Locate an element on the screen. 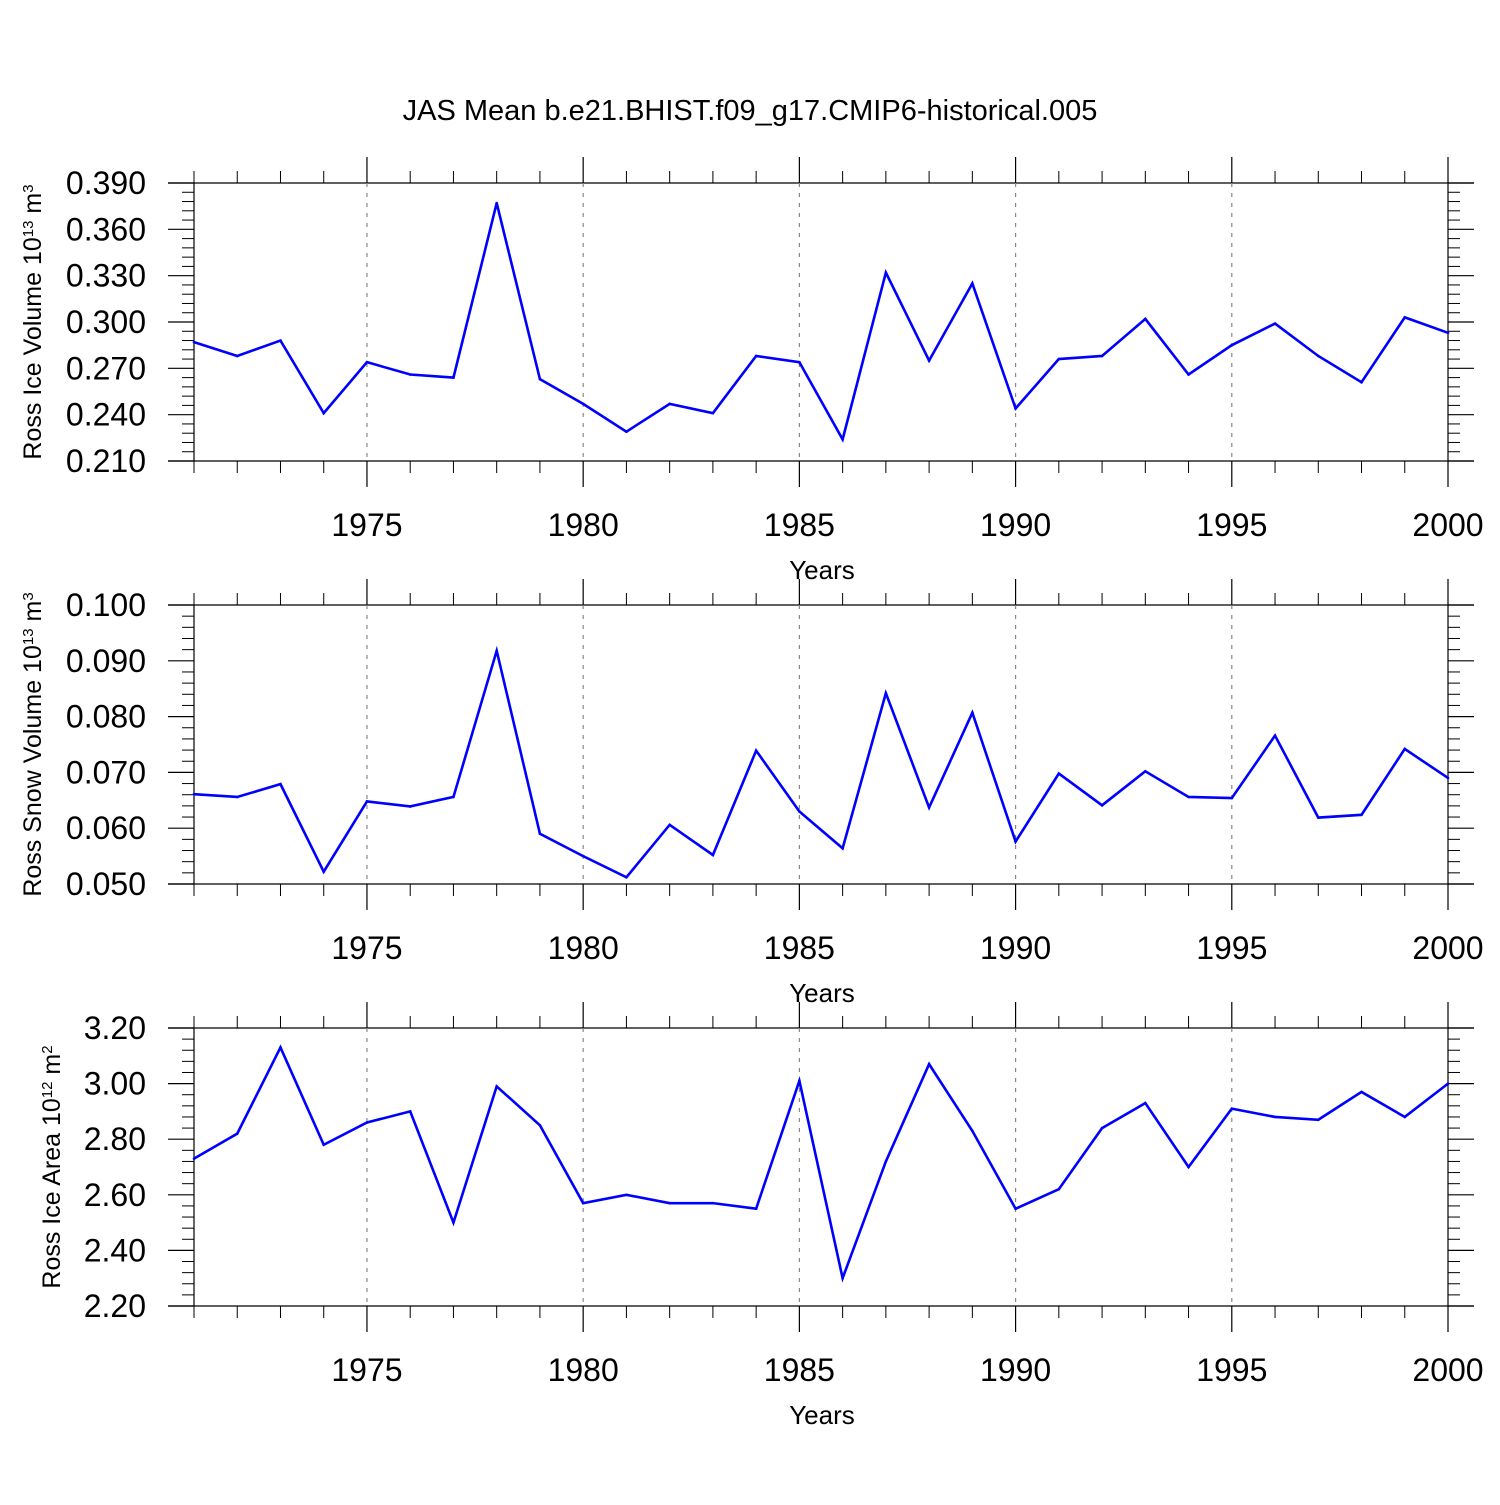 The width and height of the screenshot is (1500, 1505). y-tick-label: 0.100 is located at coordinates (106, 605).